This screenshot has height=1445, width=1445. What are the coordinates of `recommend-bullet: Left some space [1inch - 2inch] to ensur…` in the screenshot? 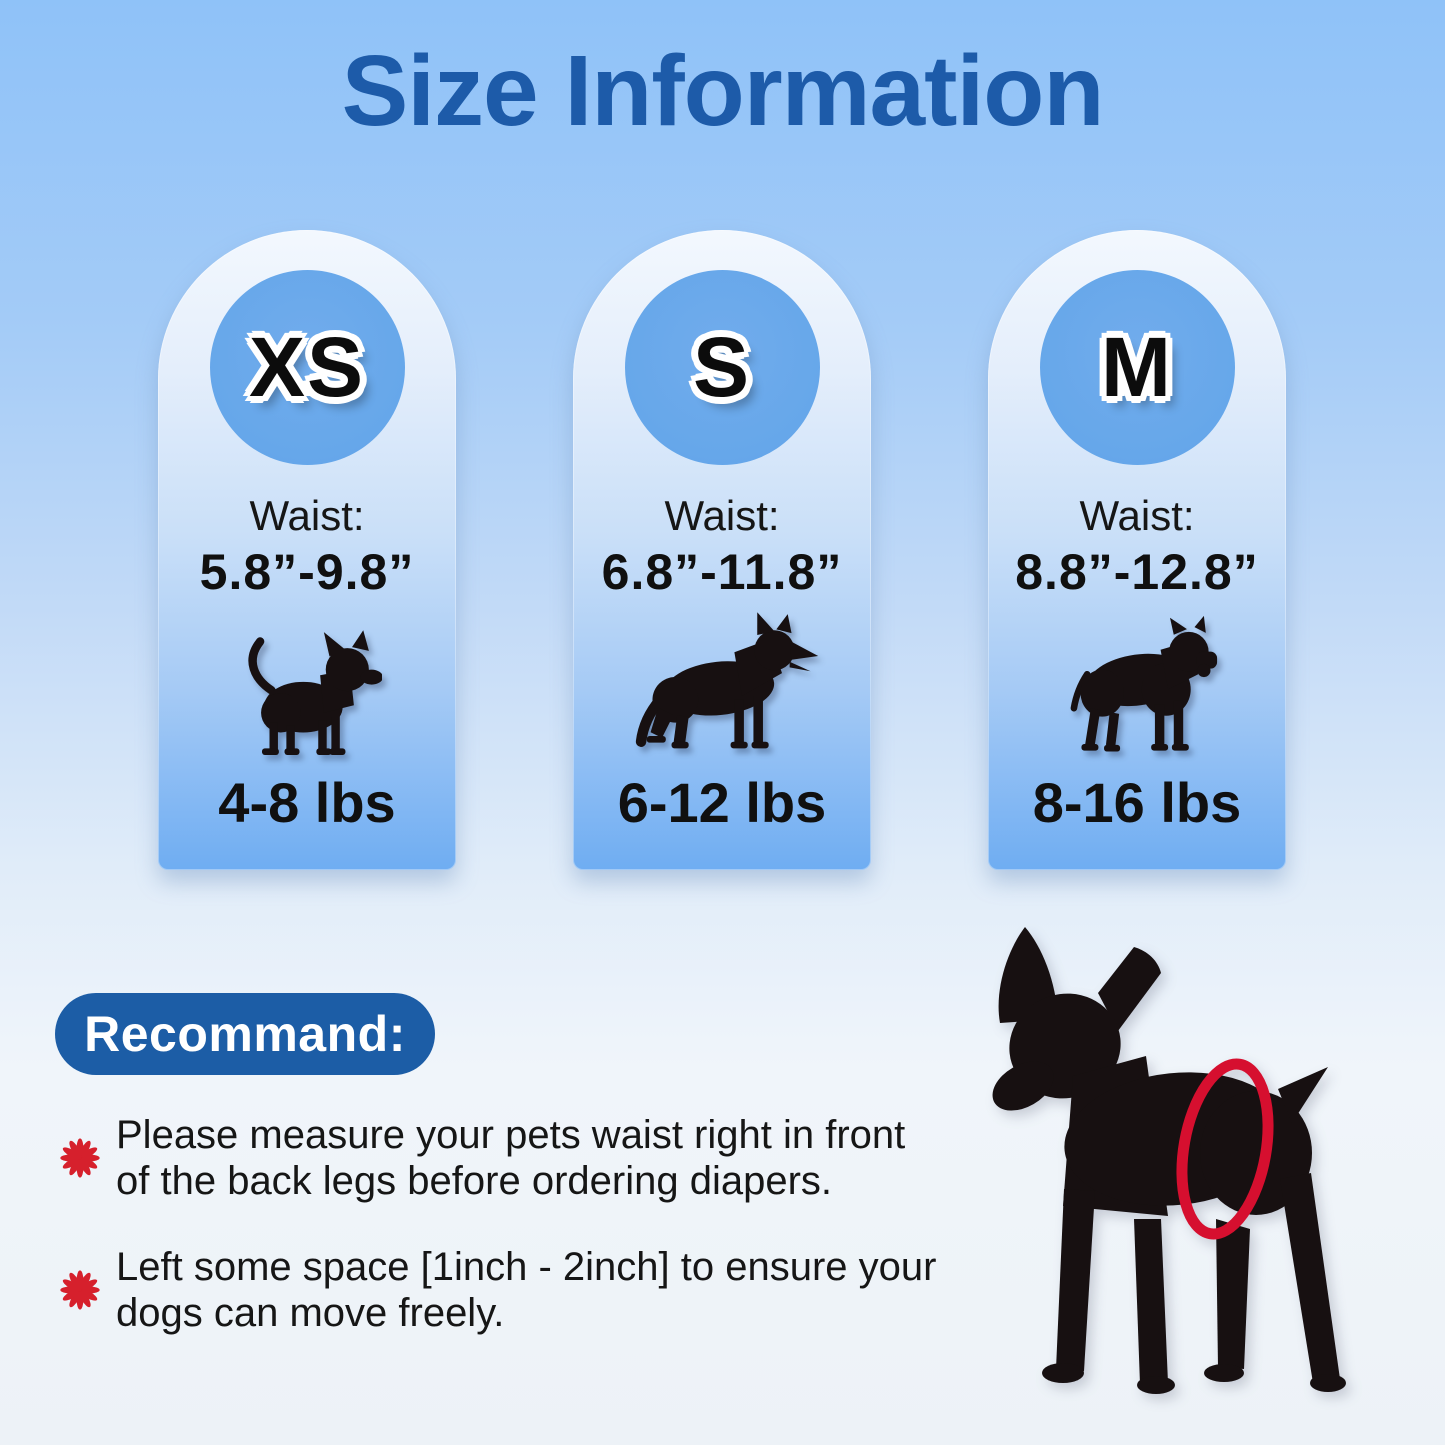 It's located at (510, 1290).